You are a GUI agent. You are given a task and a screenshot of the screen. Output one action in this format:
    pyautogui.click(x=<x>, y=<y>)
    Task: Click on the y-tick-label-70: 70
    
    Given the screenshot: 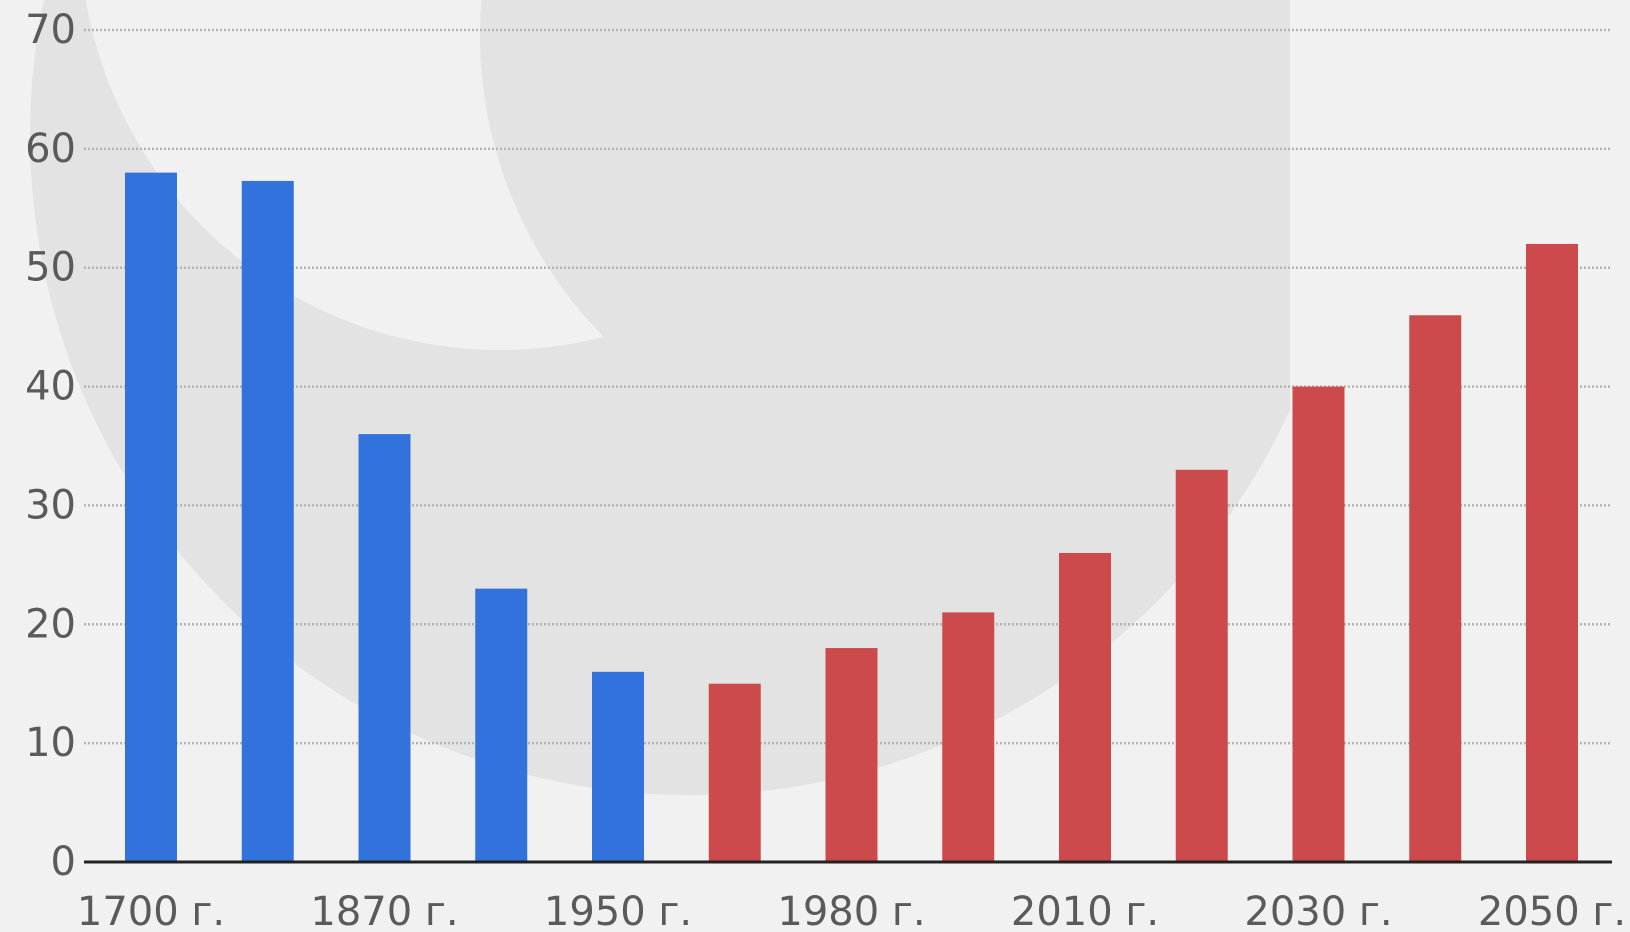 What is the action you would take?
    pyautogui.click(x=50, y=30)
    